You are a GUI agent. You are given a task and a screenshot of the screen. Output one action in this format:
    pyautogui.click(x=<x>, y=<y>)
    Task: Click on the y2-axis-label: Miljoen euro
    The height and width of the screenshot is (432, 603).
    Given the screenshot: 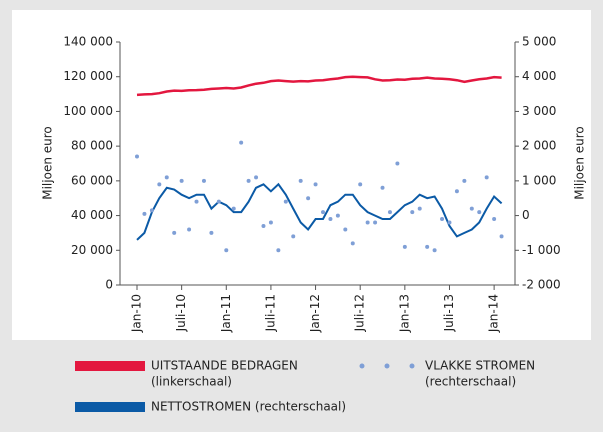 What is the action you would take?
    pyautogui.click(x=580, y=163)
    